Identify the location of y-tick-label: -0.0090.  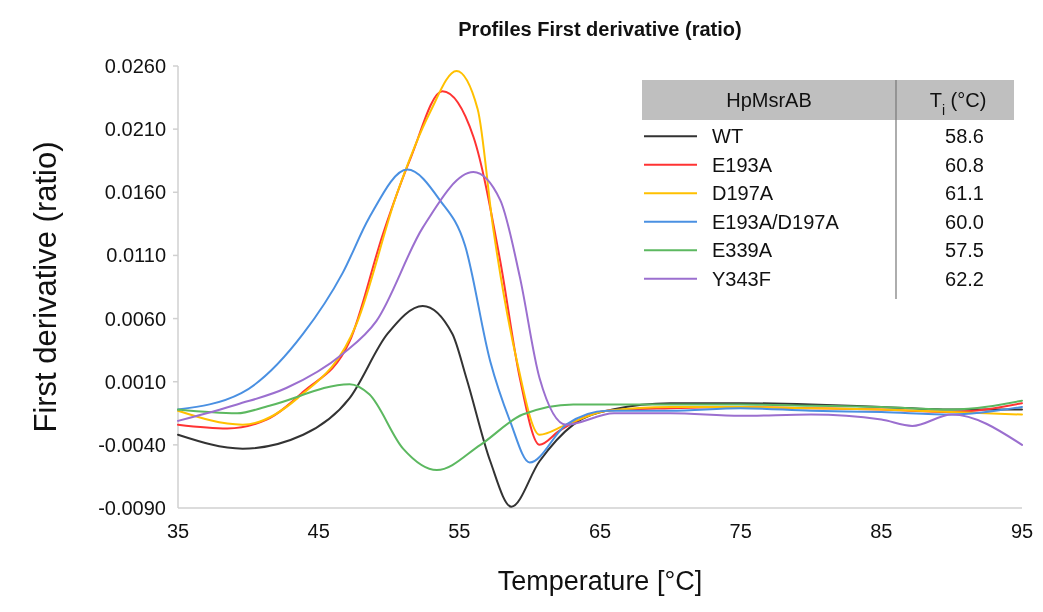
(132, 508).